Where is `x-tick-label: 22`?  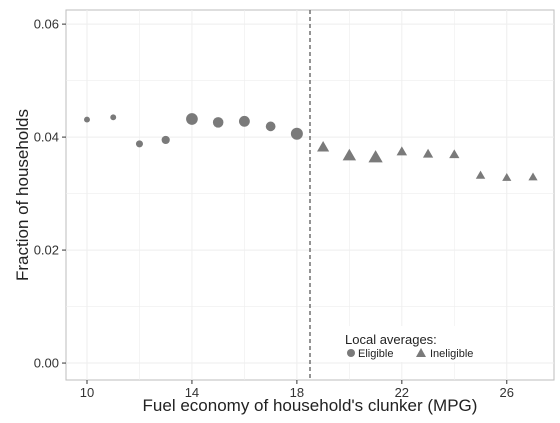 x-tick-label: 22 is located at coordinates (402, 392).